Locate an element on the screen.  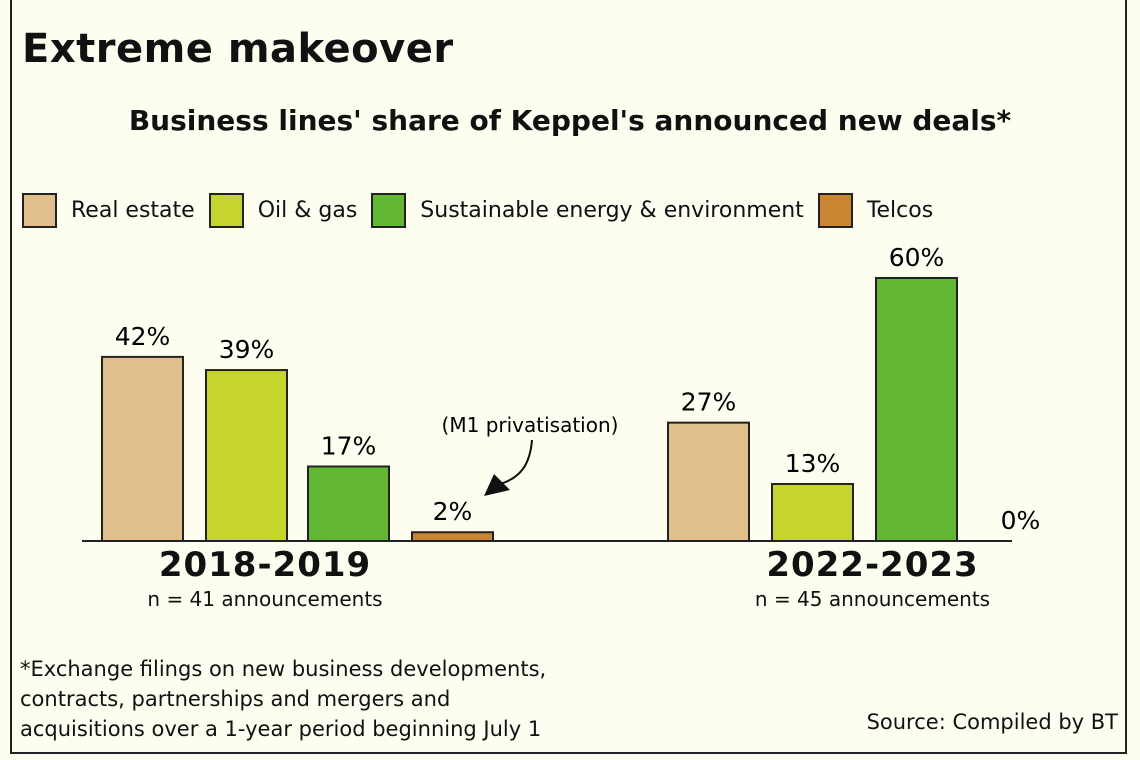
period-label: 2018-2019 is located at coordinates (265, 565).